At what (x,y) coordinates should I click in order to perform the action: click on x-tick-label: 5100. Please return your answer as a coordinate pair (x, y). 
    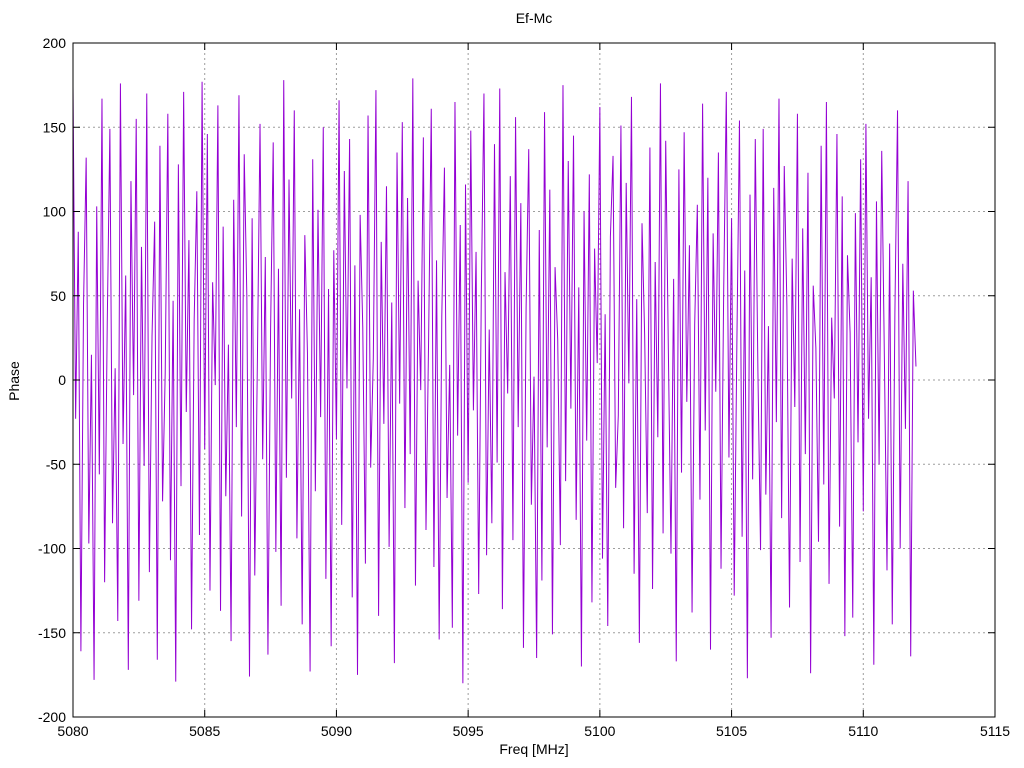
    Looking at the image, I should click on (599, 731).